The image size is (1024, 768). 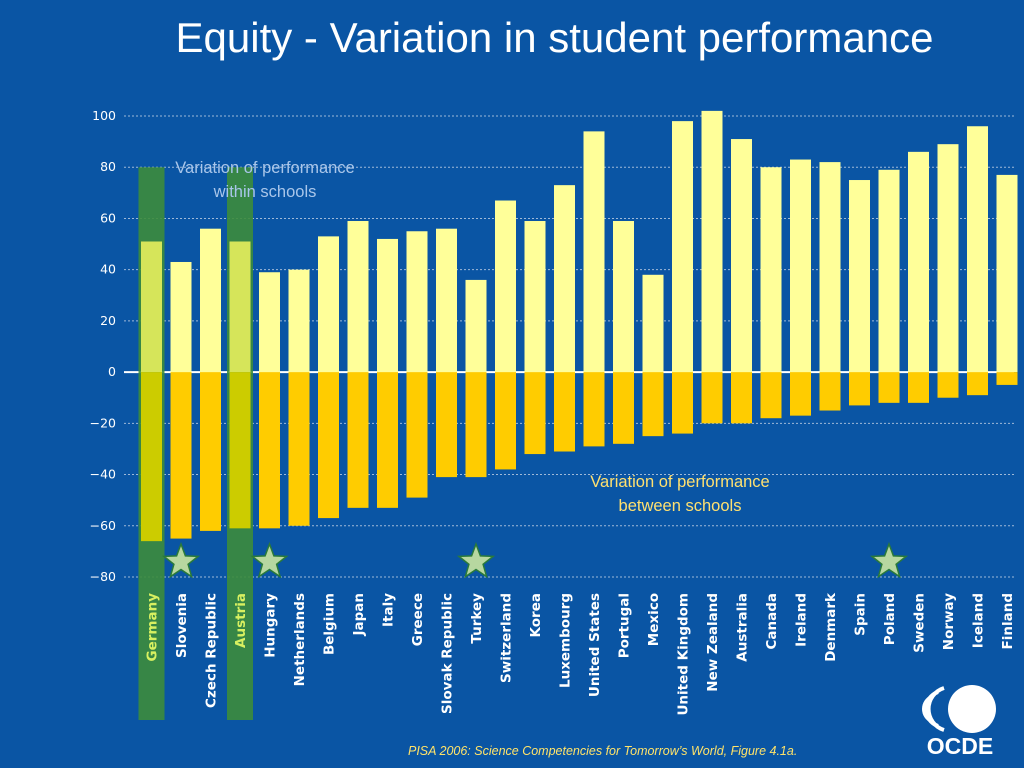 What do you see at coordinates (771, 395) in the screenshot?
I see `bar-between-canada` at bounding box center [771, 395].